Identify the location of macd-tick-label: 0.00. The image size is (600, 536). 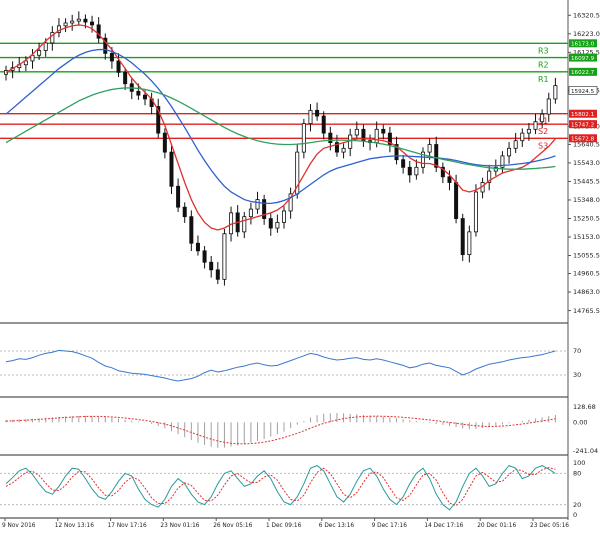
(580, 423).